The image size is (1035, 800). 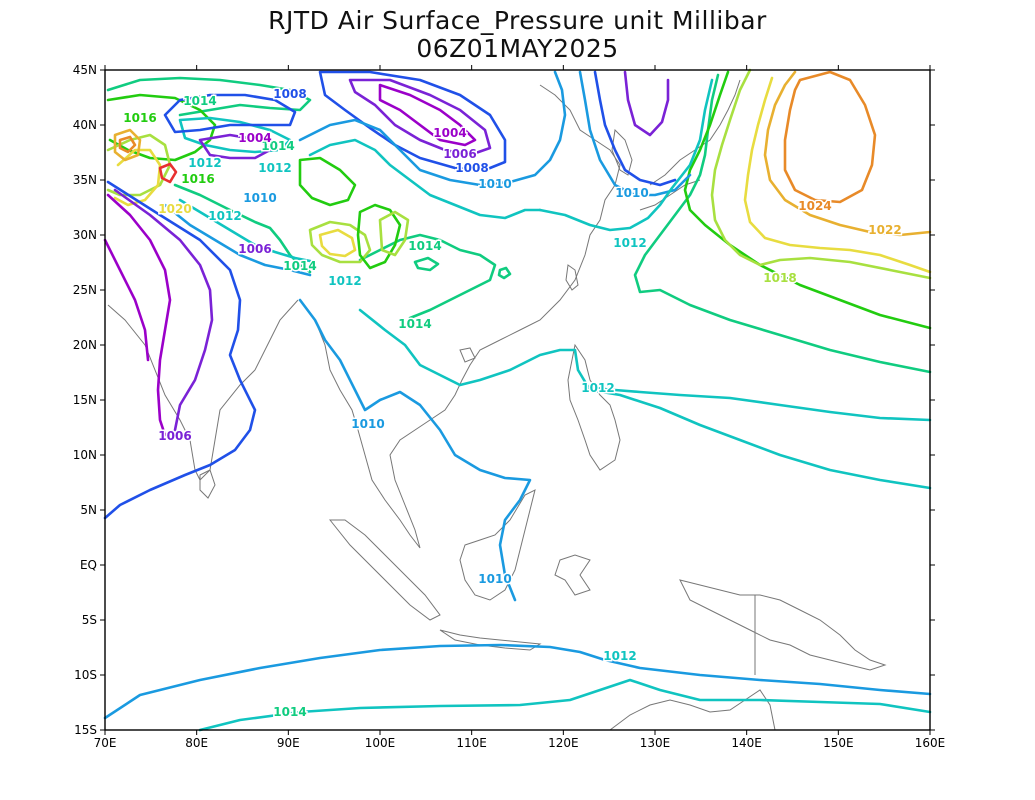 I want to click on contour-1018-tibet, so click(x=340, y=242).